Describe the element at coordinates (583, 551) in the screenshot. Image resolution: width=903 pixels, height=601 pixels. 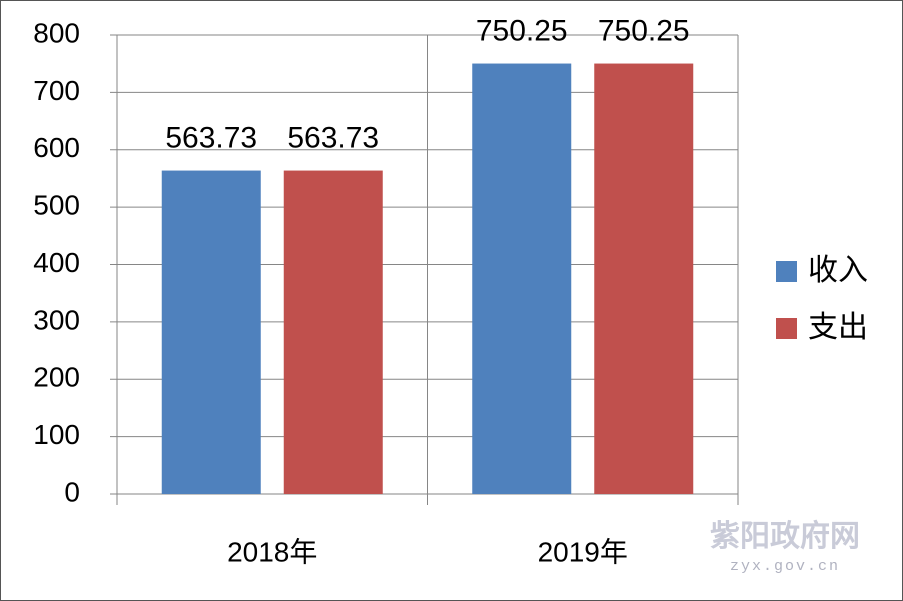
I see `x-tick-label: 2019年` at that location.